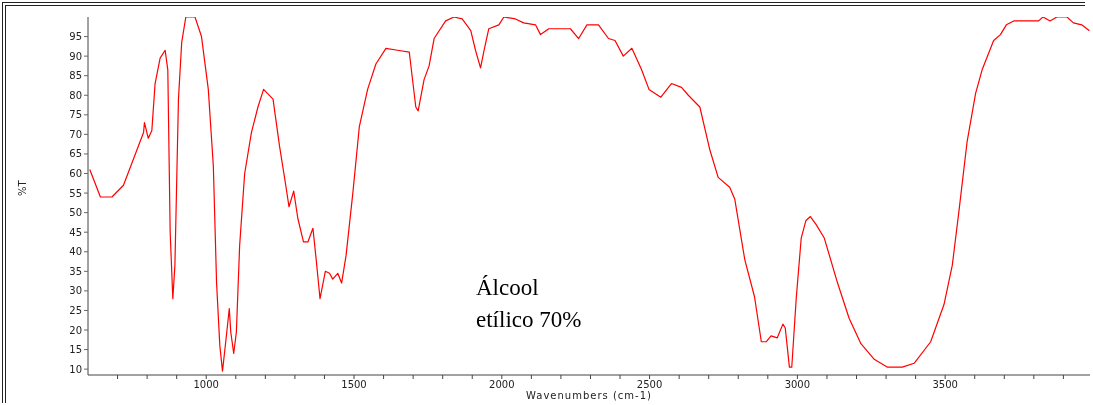 The height and width of the screenshot is (405, 1093). I want to click on y-tick-label: 25, so click(75, 310).